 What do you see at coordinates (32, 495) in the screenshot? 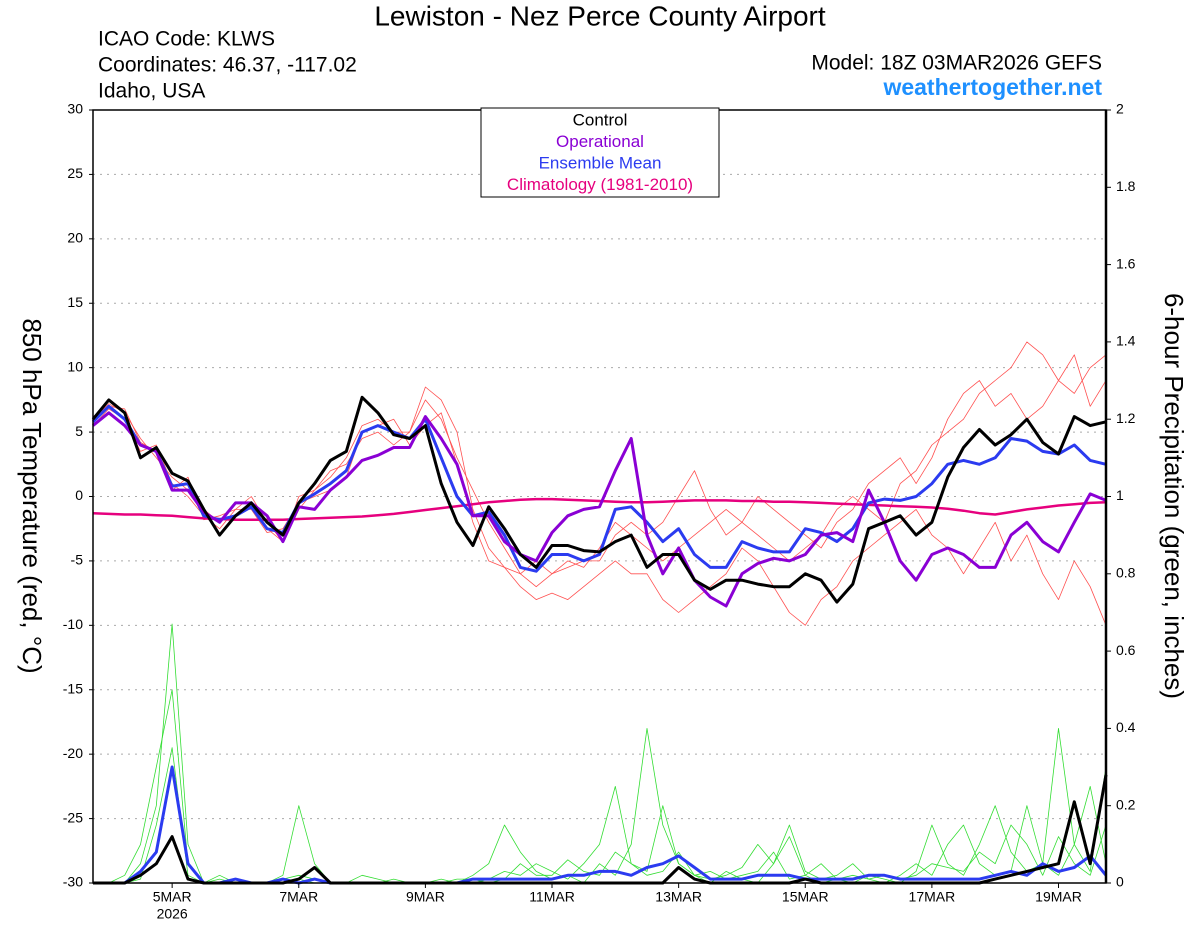
I see `y-axis-title: 850 hPa Temperature (red, °C)` at bounding box center [32, 495].